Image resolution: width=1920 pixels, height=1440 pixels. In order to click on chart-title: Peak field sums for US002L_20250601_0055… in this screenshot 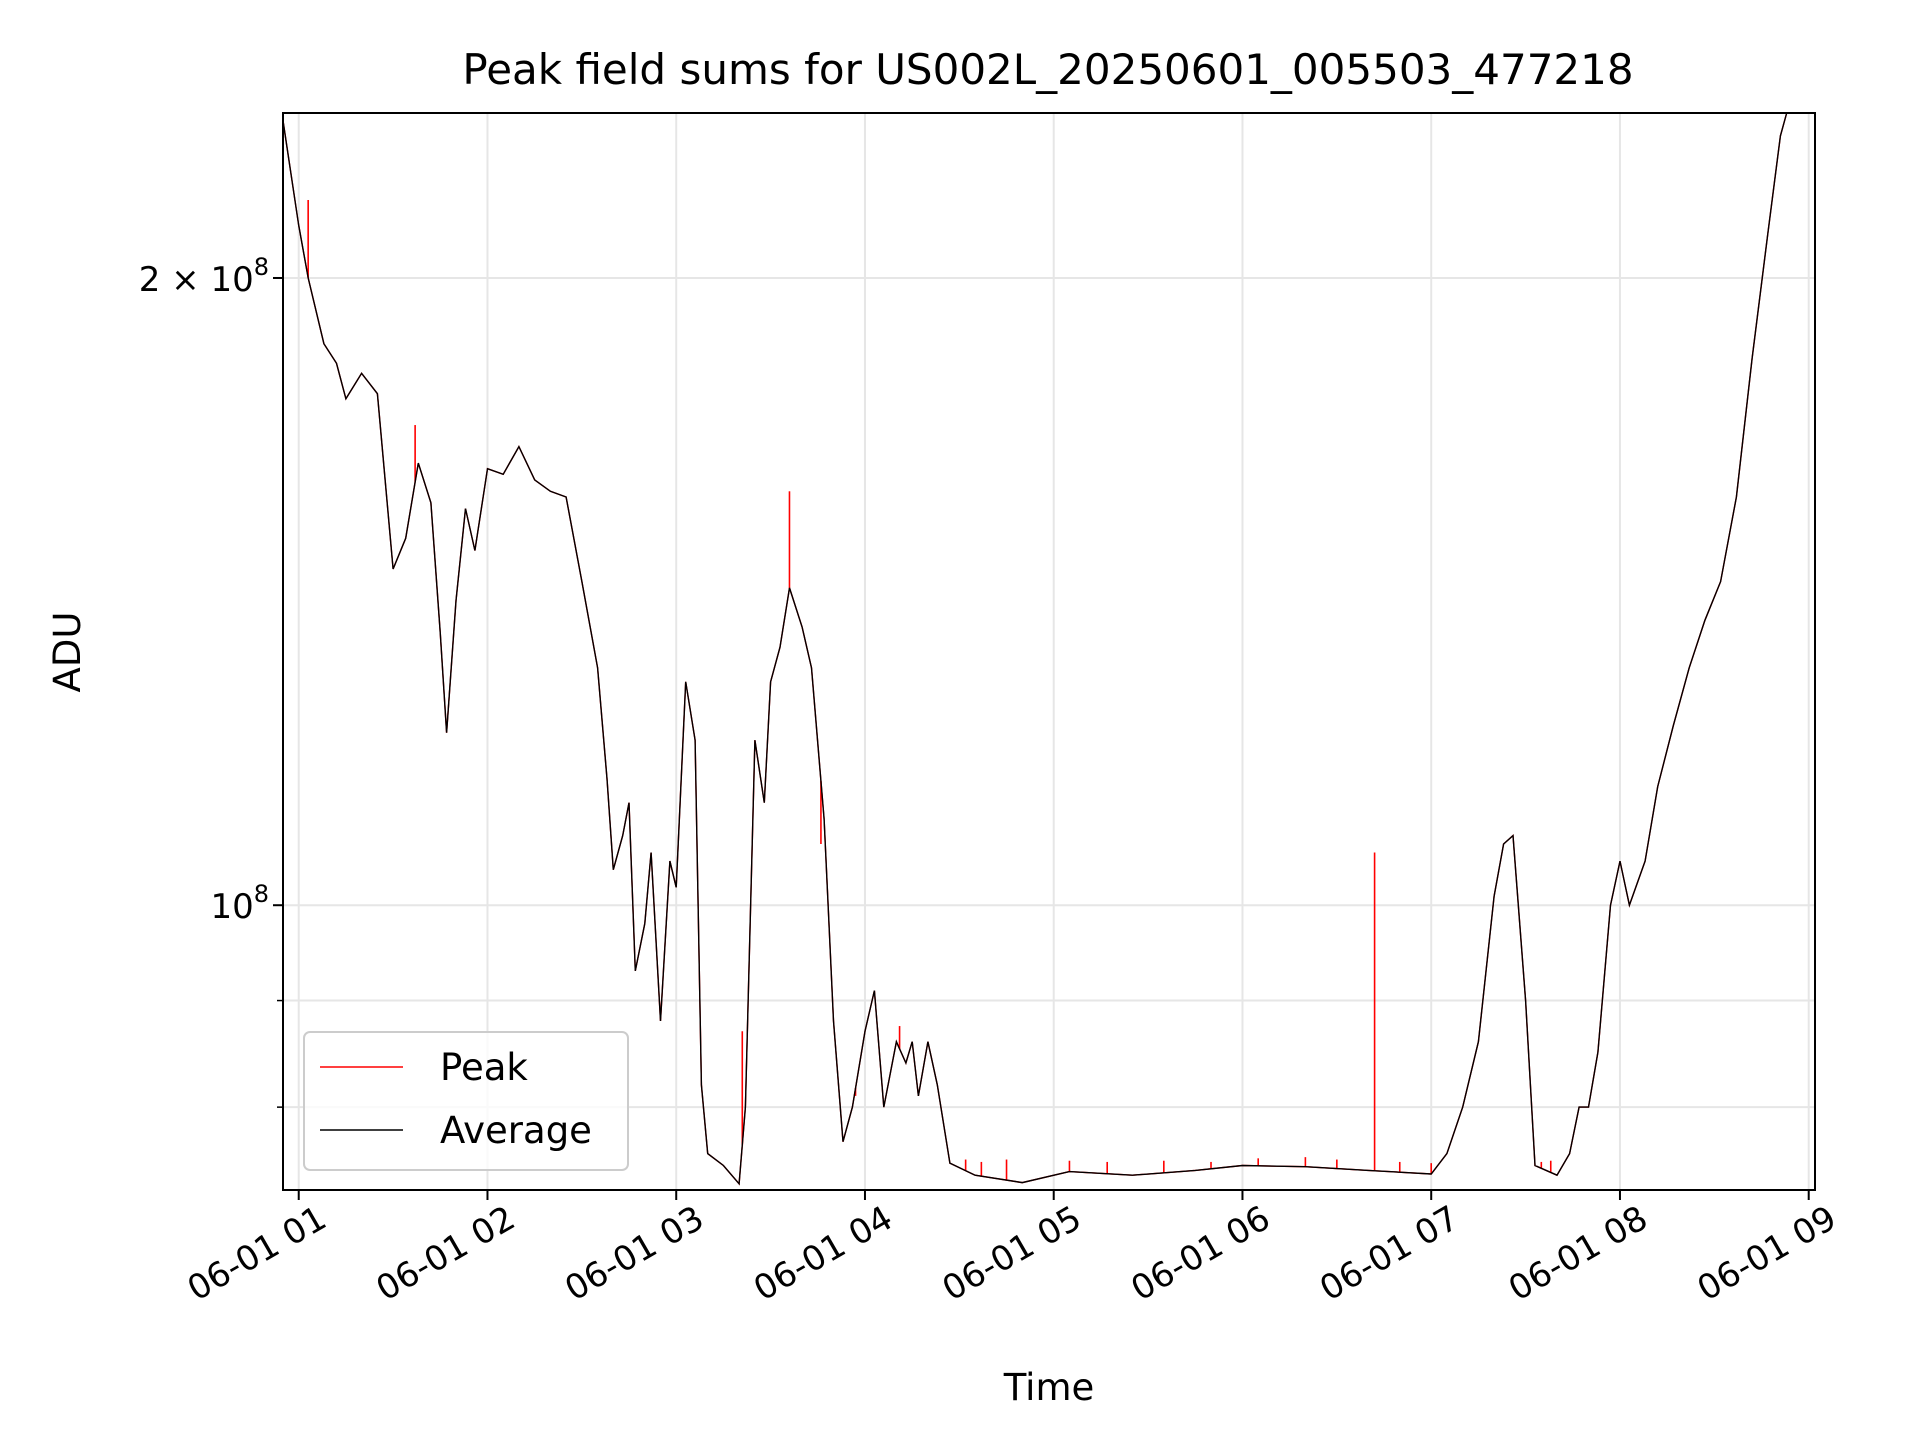, I will do `click(1047, 69)`.